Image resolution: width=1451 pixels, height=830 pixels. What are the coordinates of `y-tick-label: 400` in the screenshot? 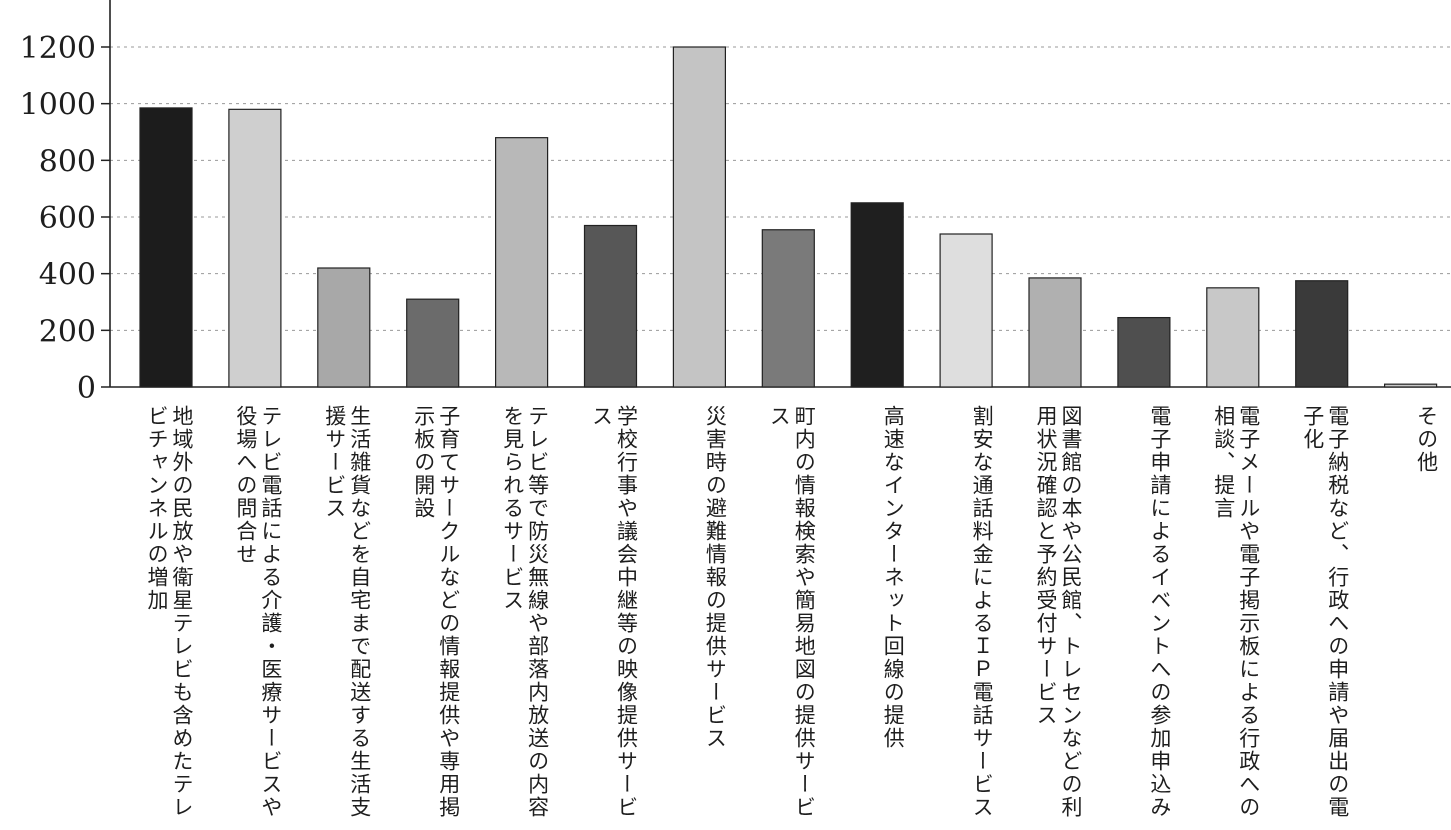 It's located at (67, 275).